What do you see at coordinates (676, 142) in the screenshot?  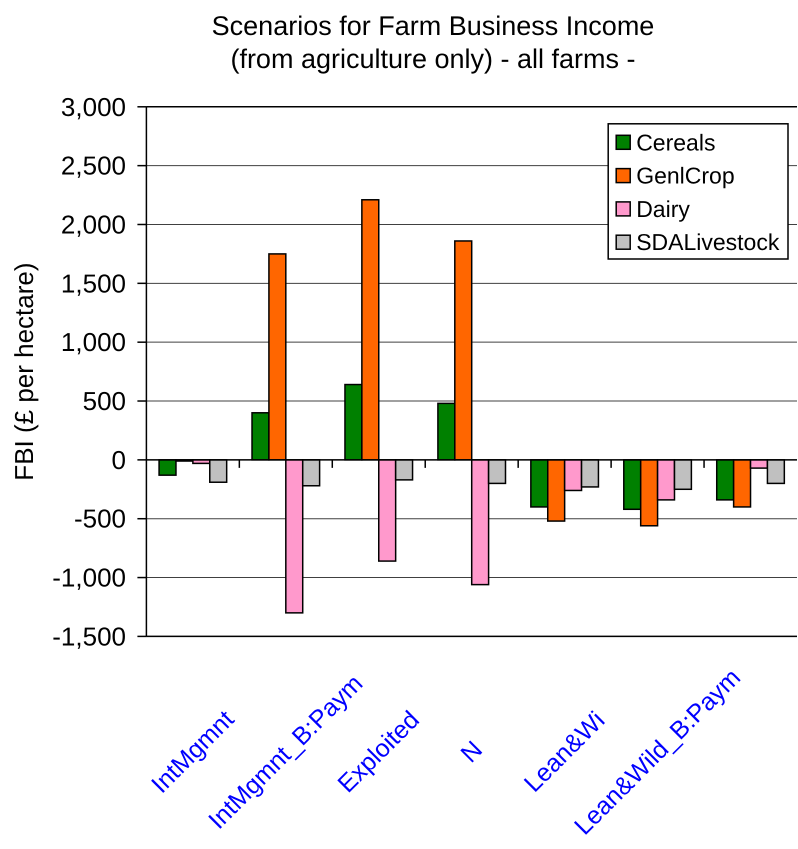 I see `legend-label: Cereals` at bounding box center [676, 142].